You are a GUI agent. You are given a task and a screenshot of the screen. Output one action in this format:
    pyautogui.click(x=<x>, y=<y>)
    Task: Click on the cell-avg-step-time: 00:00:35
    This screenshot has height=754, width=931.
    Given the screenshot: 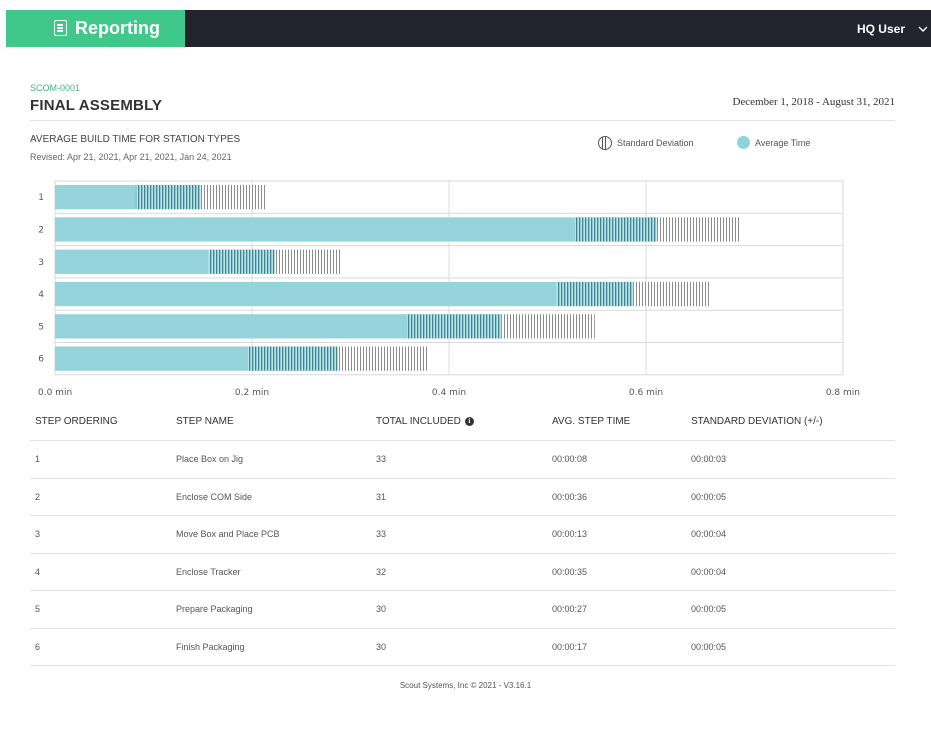 What is the action you would take?
    pyautogui.click(x=570, y=571)
    